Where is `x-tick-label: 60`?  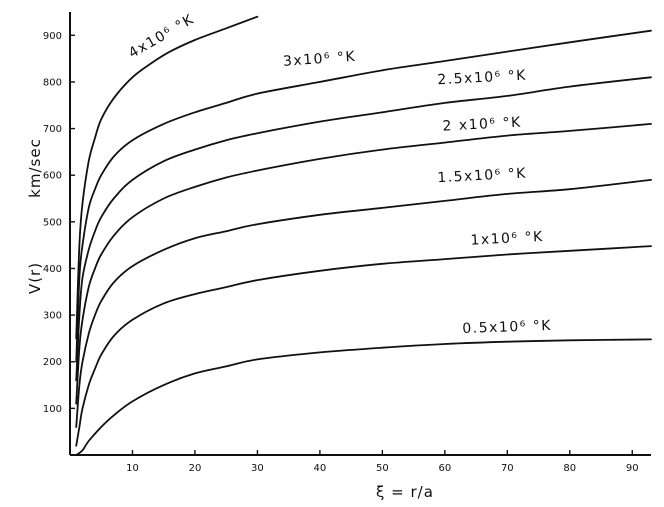
x-tick-label: 60 is located at coordinates (444, 468).